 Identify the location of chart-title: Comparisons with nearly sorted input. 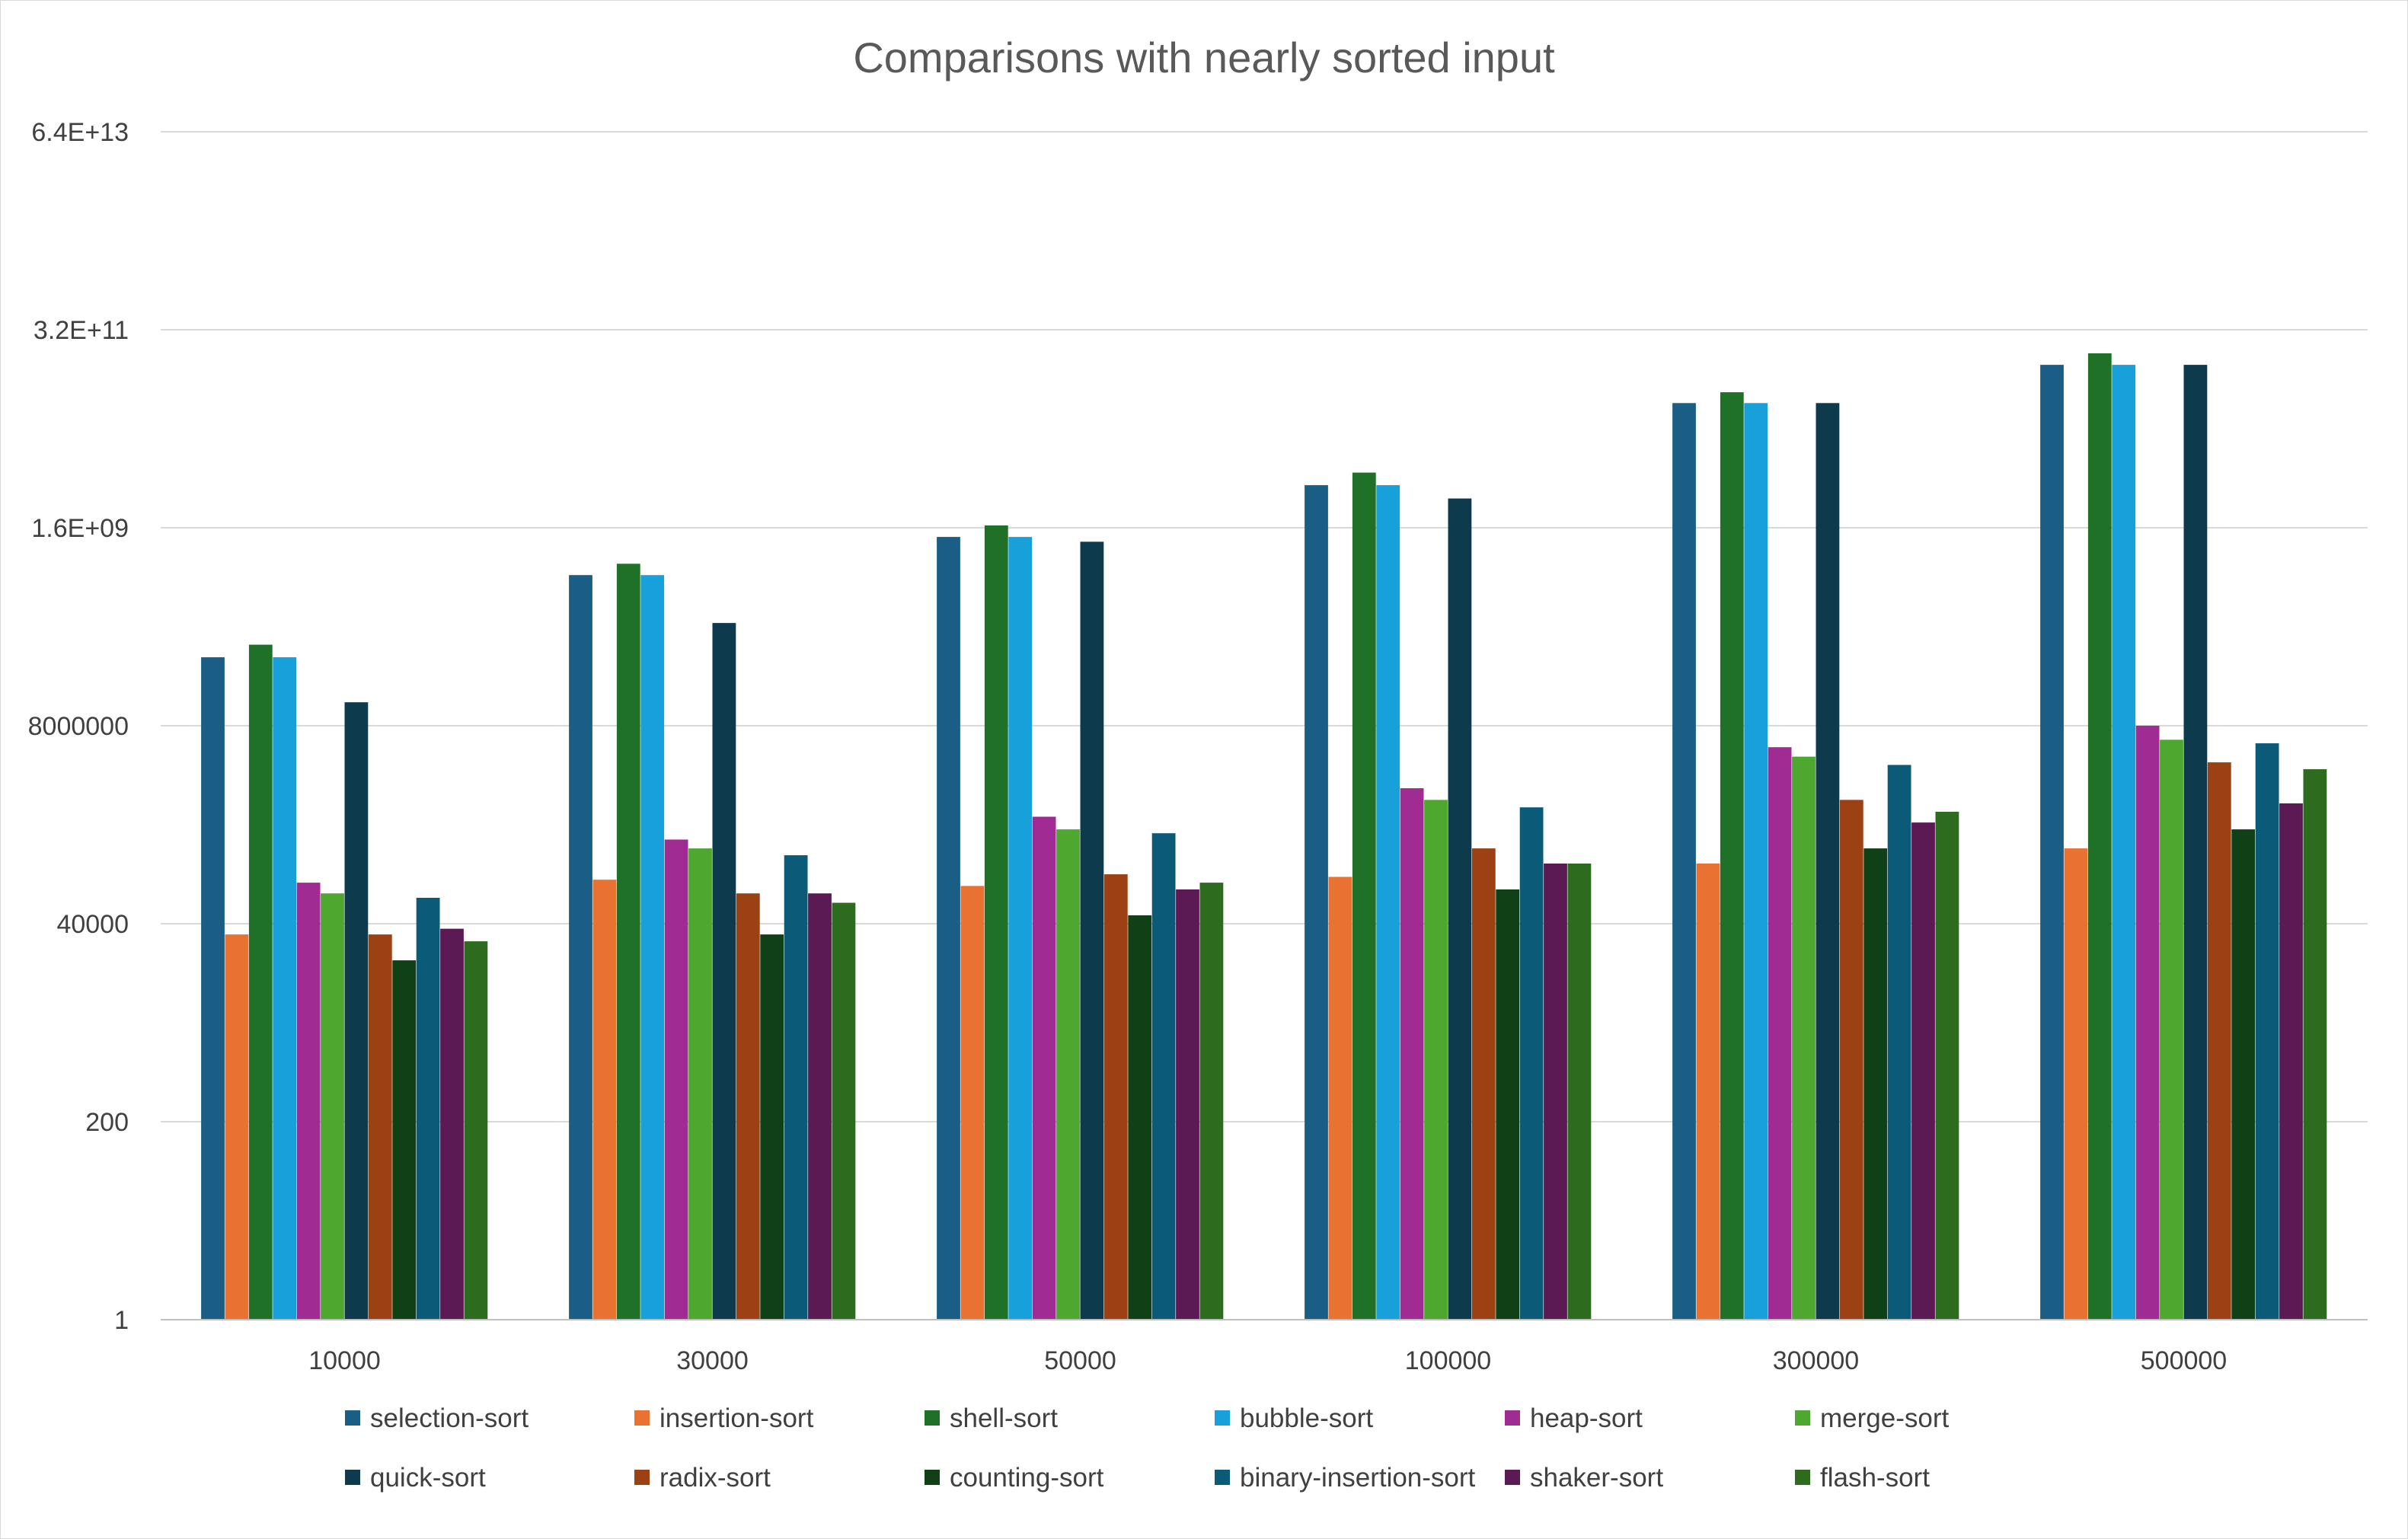
(1204, 58).